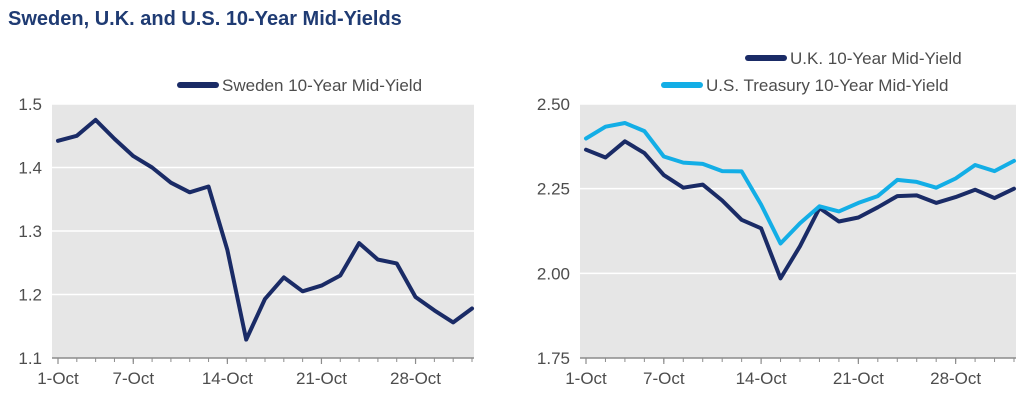 The width and height of the screenshot is (1028, 419). I want to click on legend-label: U.K. 10-Year Mid-Yield, so click(876, 58).